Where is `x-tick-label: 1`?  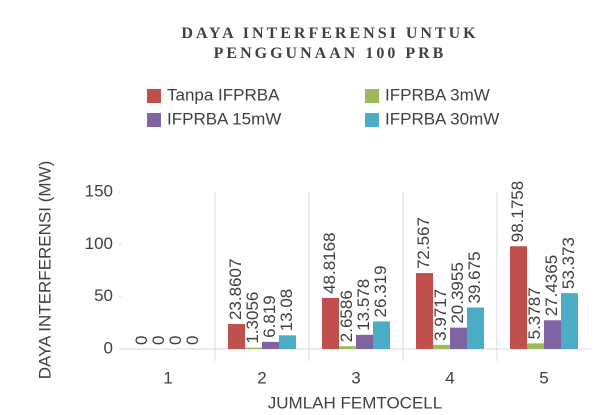
x-tick-label: 1 is located at coordinates (167, 377).